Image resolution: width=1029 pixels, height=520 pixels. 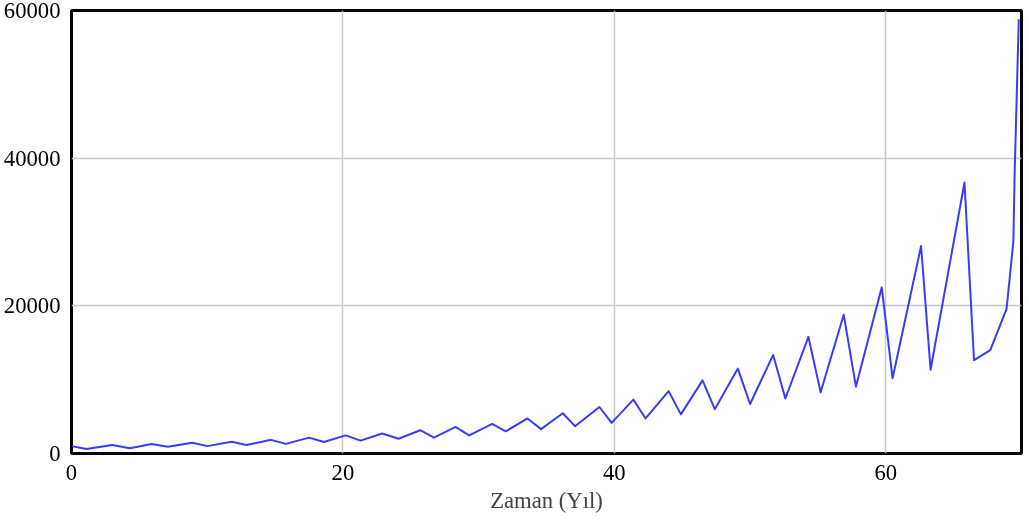 What do you see at coordinates (343, 472) in the screenshot?
I see `x-tick-label: 20` at bounding box center [343, 472].